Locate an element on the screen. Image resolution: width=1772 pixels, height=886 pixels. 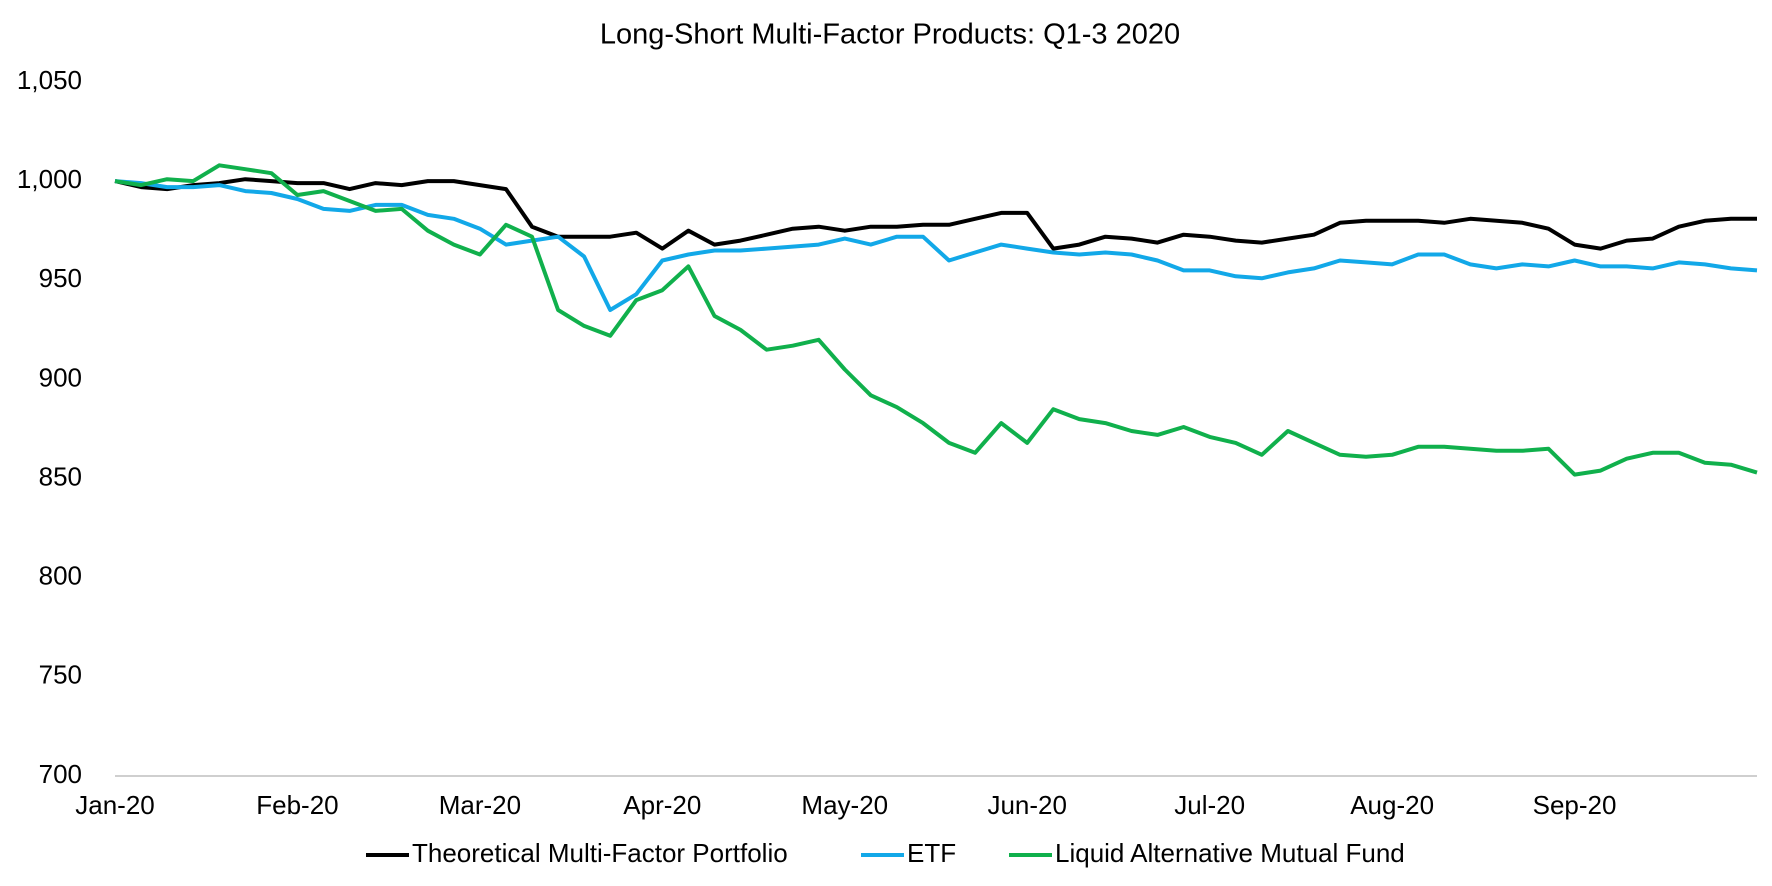
x-tick-label: Apr-20 is located at coordinates (662, 805).